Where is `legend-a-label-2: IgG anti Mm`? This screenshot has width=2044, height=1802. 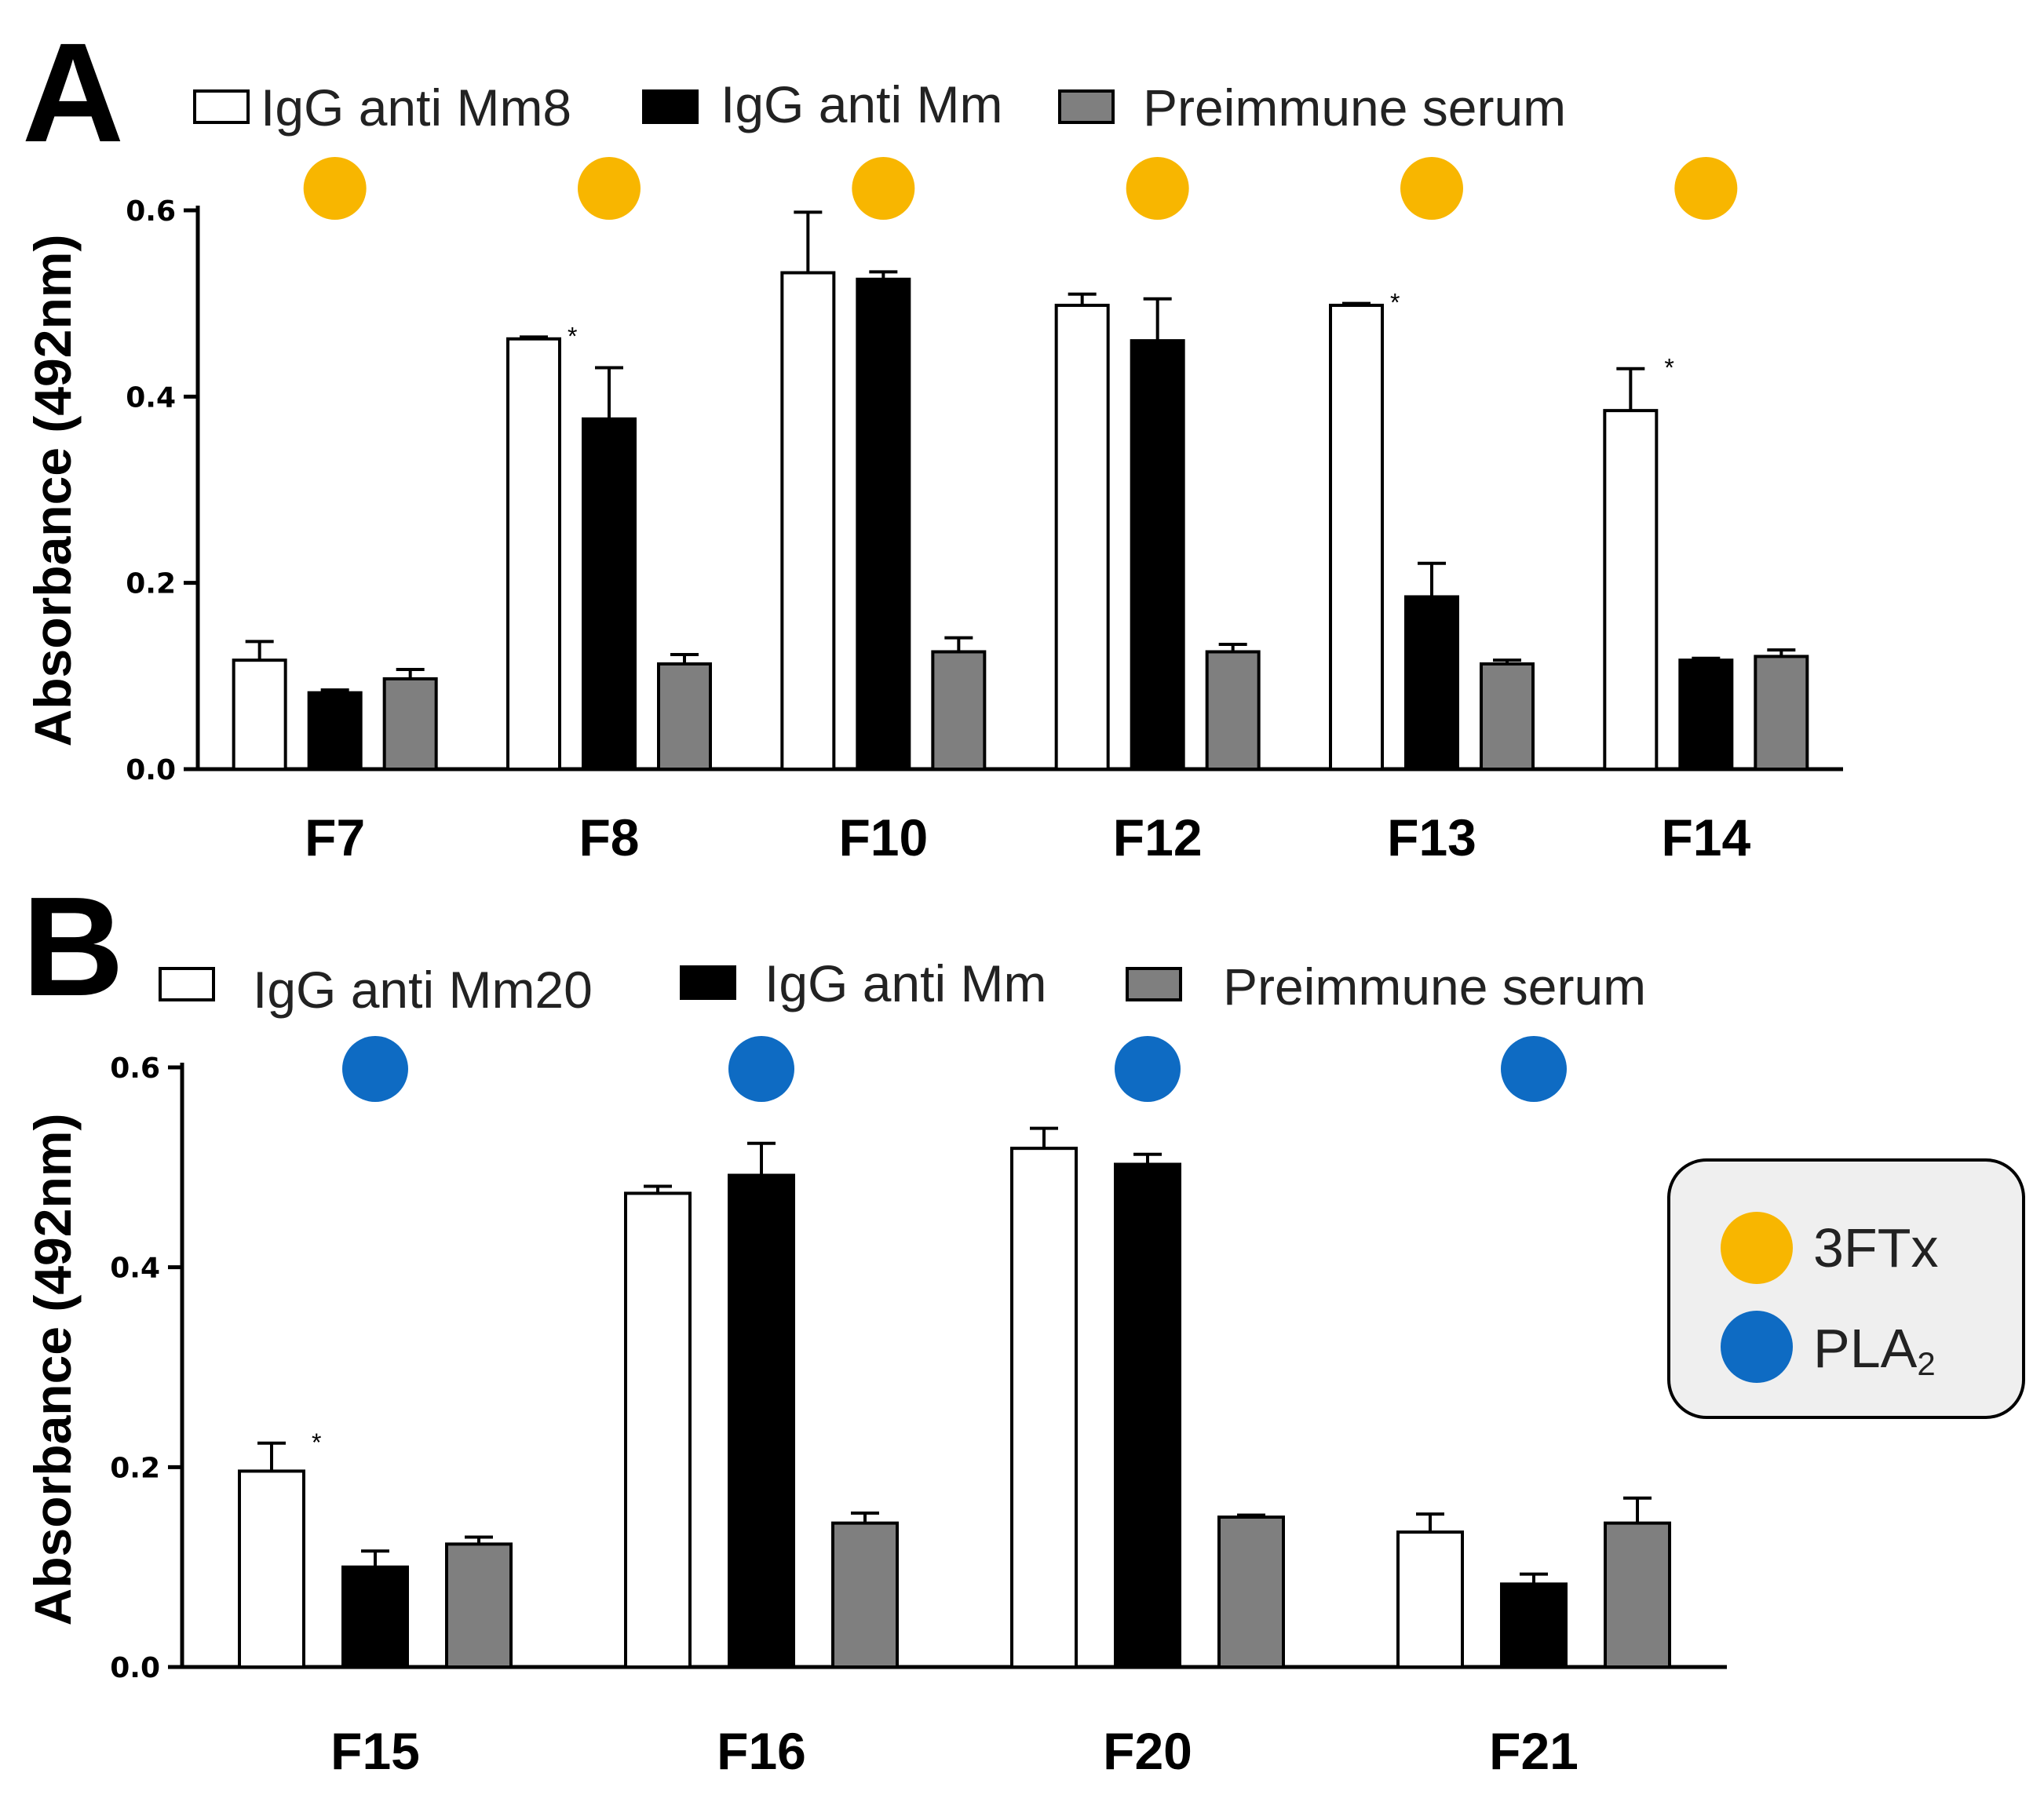
legend-a-label-2: IgG anti Mm is located at coordinates (861, 104).